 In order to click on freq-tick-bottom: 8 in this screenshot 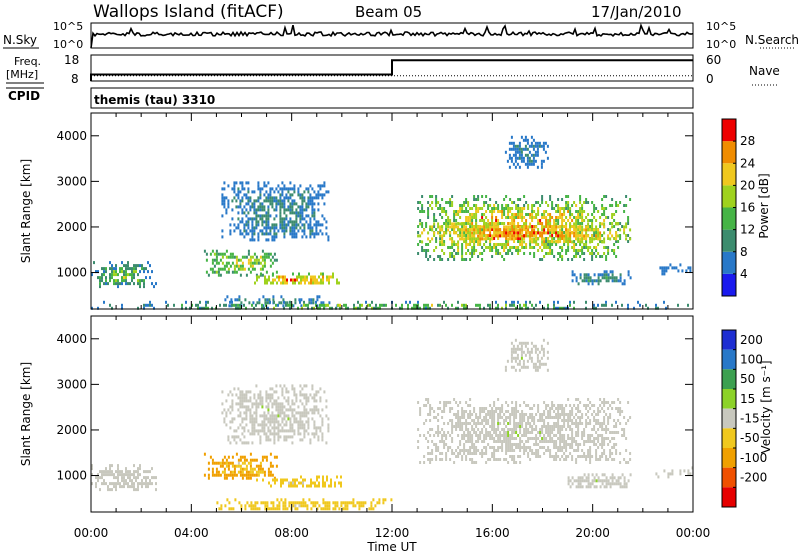, I will do `click(75, 79)`.